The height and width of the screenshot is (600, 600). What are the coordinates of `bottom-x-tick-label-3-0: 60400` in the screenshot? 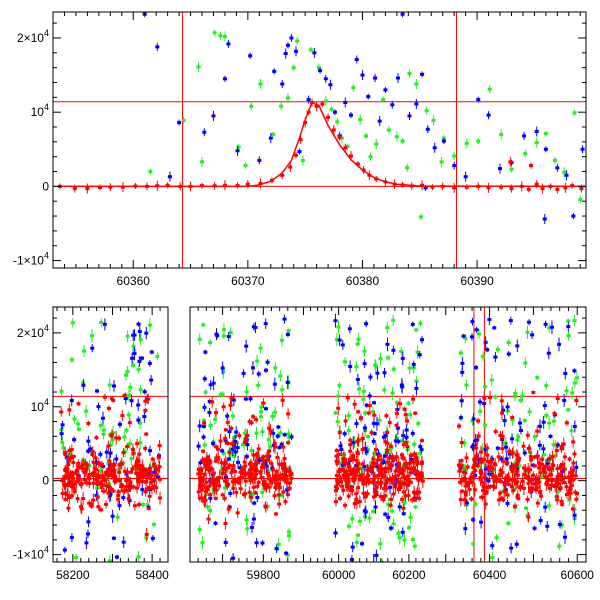 It's located at (490, 575).